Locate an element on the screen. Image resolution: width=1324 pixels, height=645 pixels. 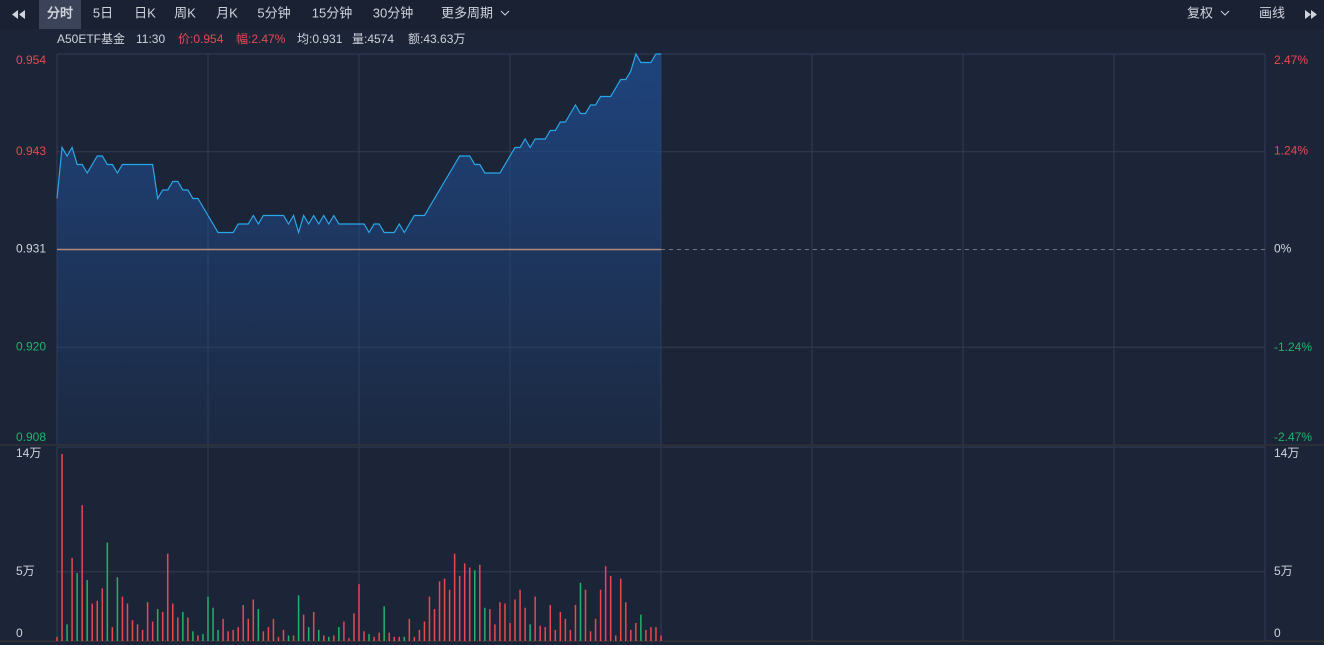
tab: 分时 is located at coordinates (60, 12).